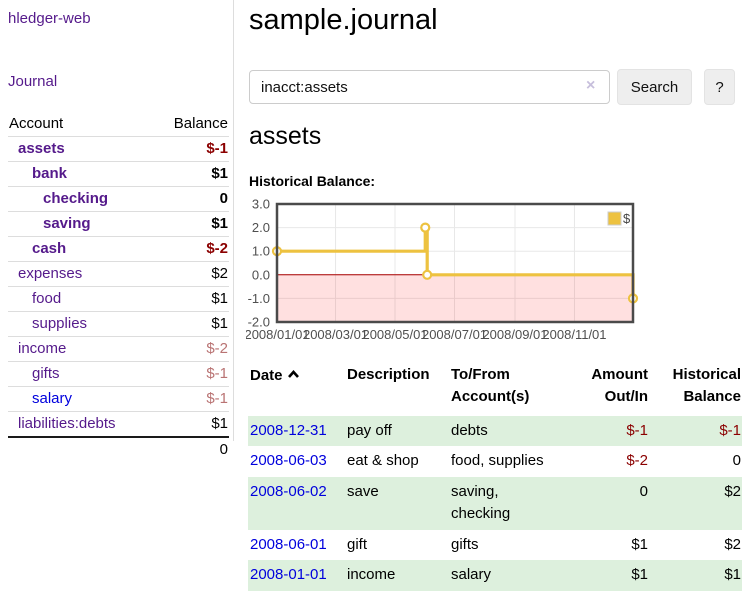 This screenshot has width=742, height=591. Describe the element at coordinates (42, 348) in the screenshot. I see `account-link-income: income` at that location.